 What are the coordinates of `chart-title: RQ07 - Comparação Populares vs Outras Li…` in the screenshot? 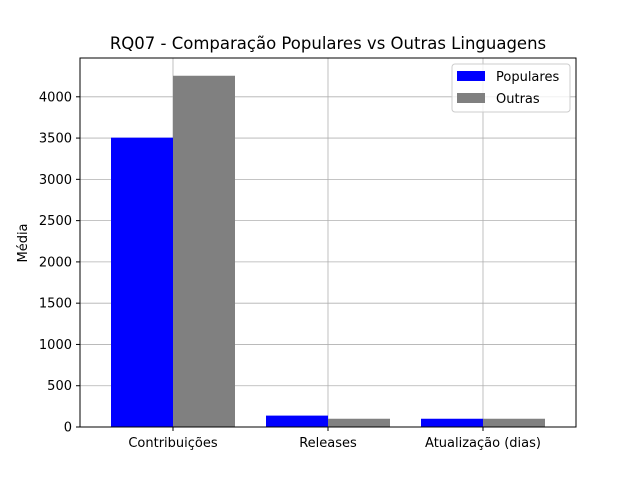 It's located at (328, 43).